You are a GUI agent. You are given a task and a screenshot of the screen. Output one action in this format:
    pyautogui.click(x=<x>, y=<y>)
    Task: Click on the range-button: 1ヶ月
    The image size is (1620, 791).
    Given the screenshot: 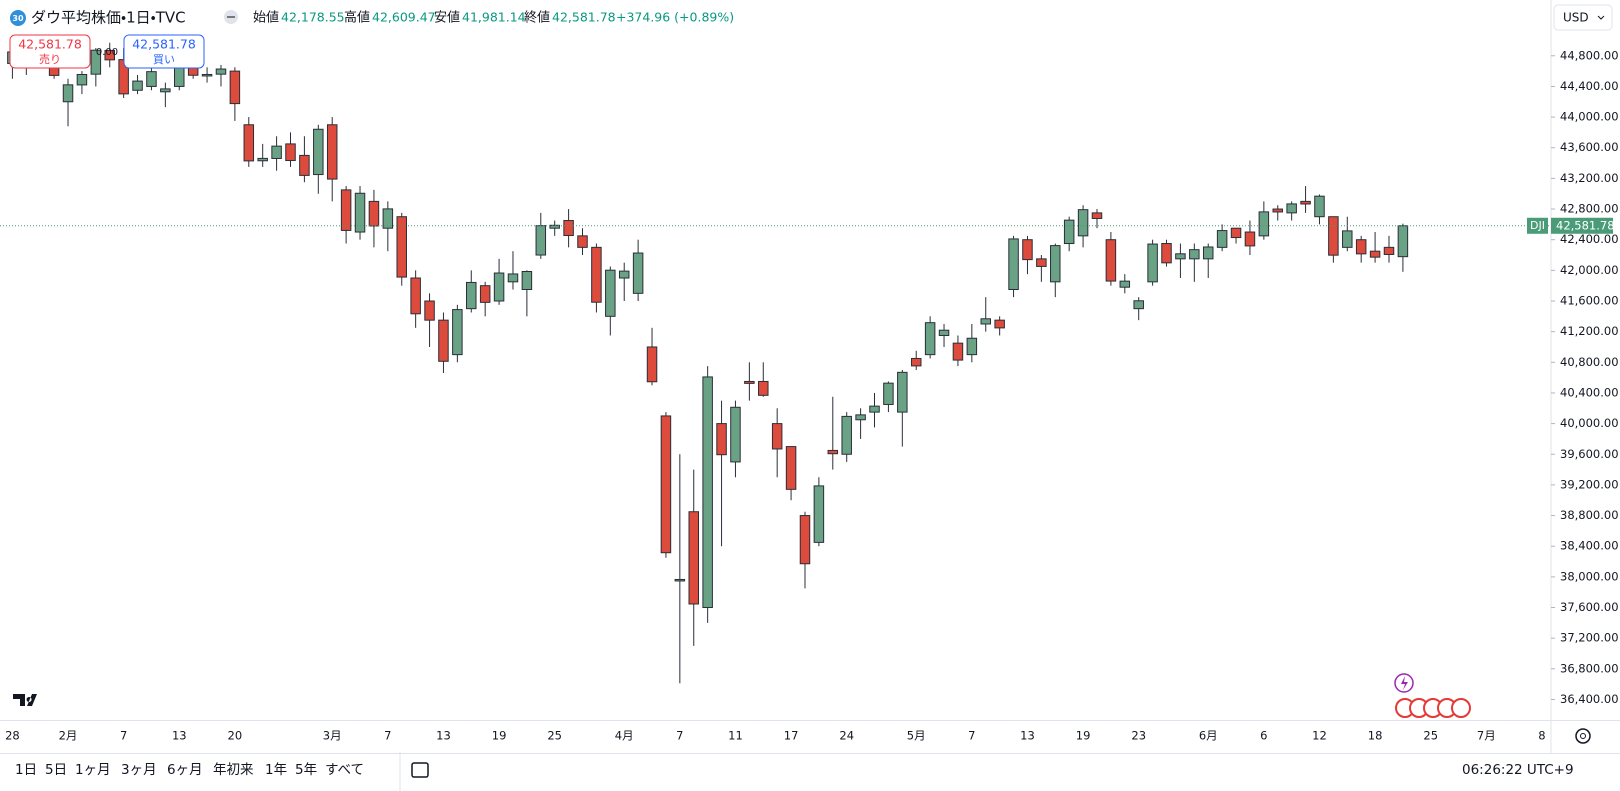 What is the action you would take?
    pyautogui.click(x=93, y=770)
    